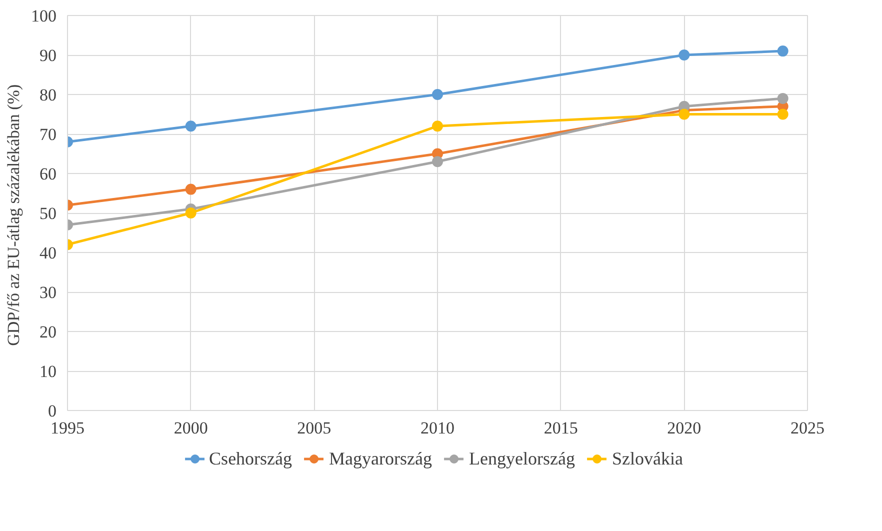 This screenshot has height=531, width=882. What do you see at coordinates (48, 292) in the screenshot?
I see `y-tick-label: 30` at bounding box center [48, 292].